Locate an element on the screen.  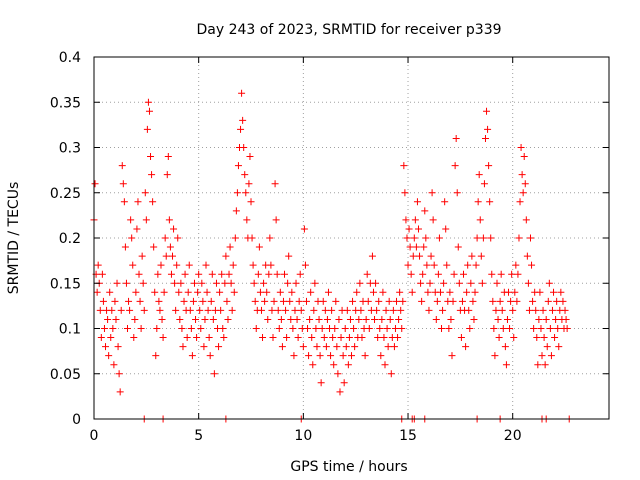
y-tick-label: 0 is located at coordinates (76, 420).